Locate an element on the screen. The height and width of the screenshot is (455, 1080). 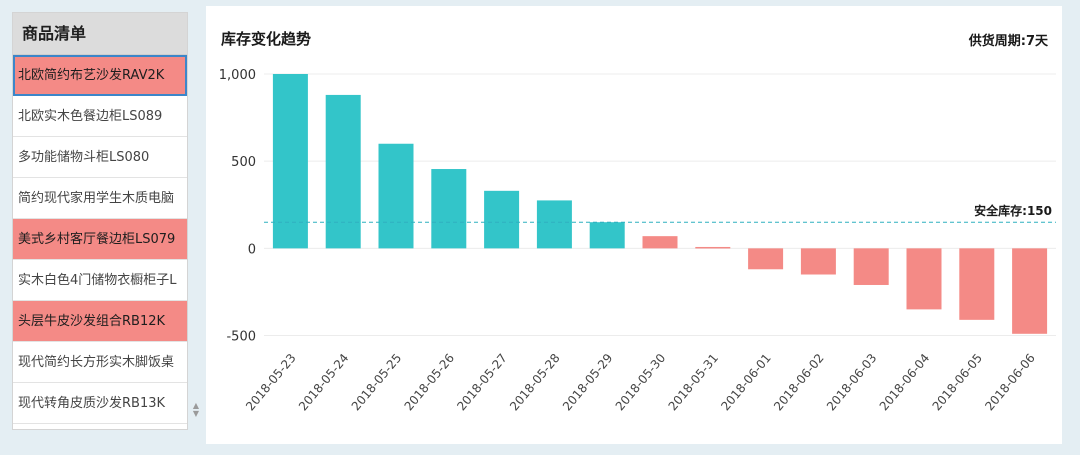
up-down-chevron-icon: ▲ ▼ is located at coordinates (196, 409).